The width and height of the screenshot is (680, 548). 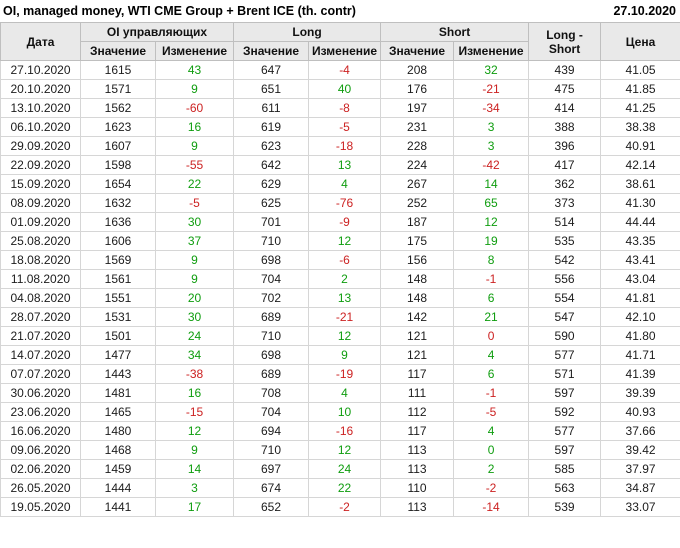 I want to click on cell-date: 02.06.2020, so click(x=40, y=469).